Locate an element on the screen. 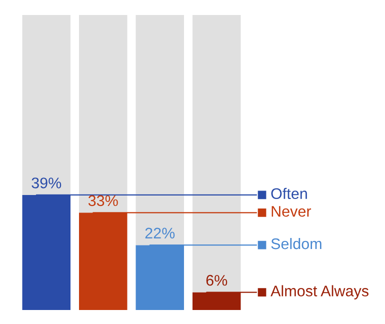 Image resolution: width=385 pixels, height=324 pixels. data-label: 33% is located at coordinates (103, 200).